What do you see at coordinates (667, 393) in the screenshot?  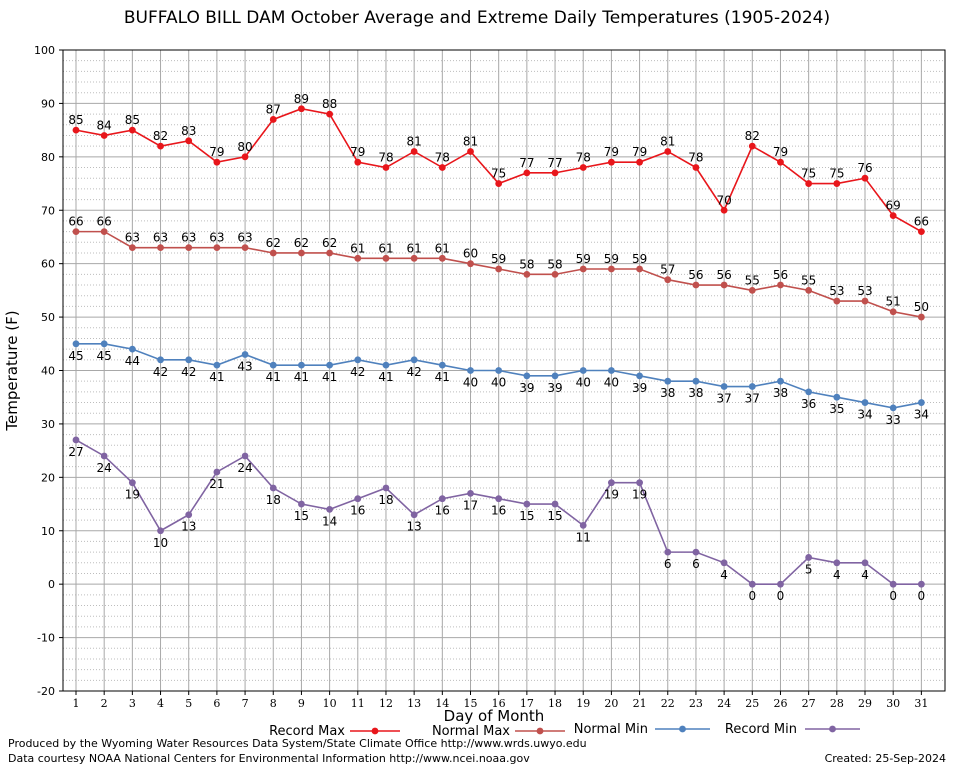 I see `normal-min-data-label: 38` at bounding box center [667, 393].